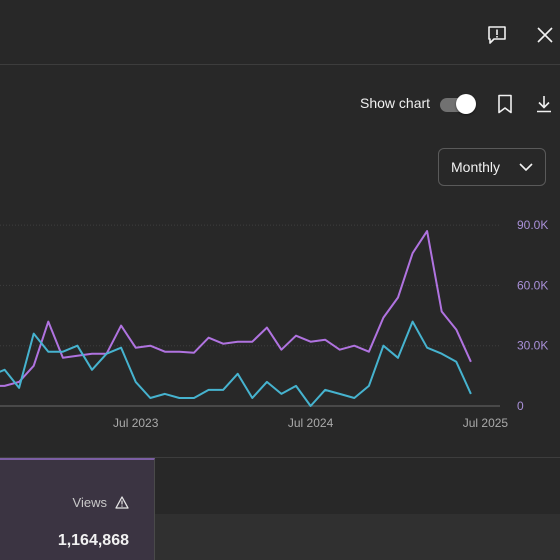  I want to click on chart-bottom-divider, so click(280, 457).